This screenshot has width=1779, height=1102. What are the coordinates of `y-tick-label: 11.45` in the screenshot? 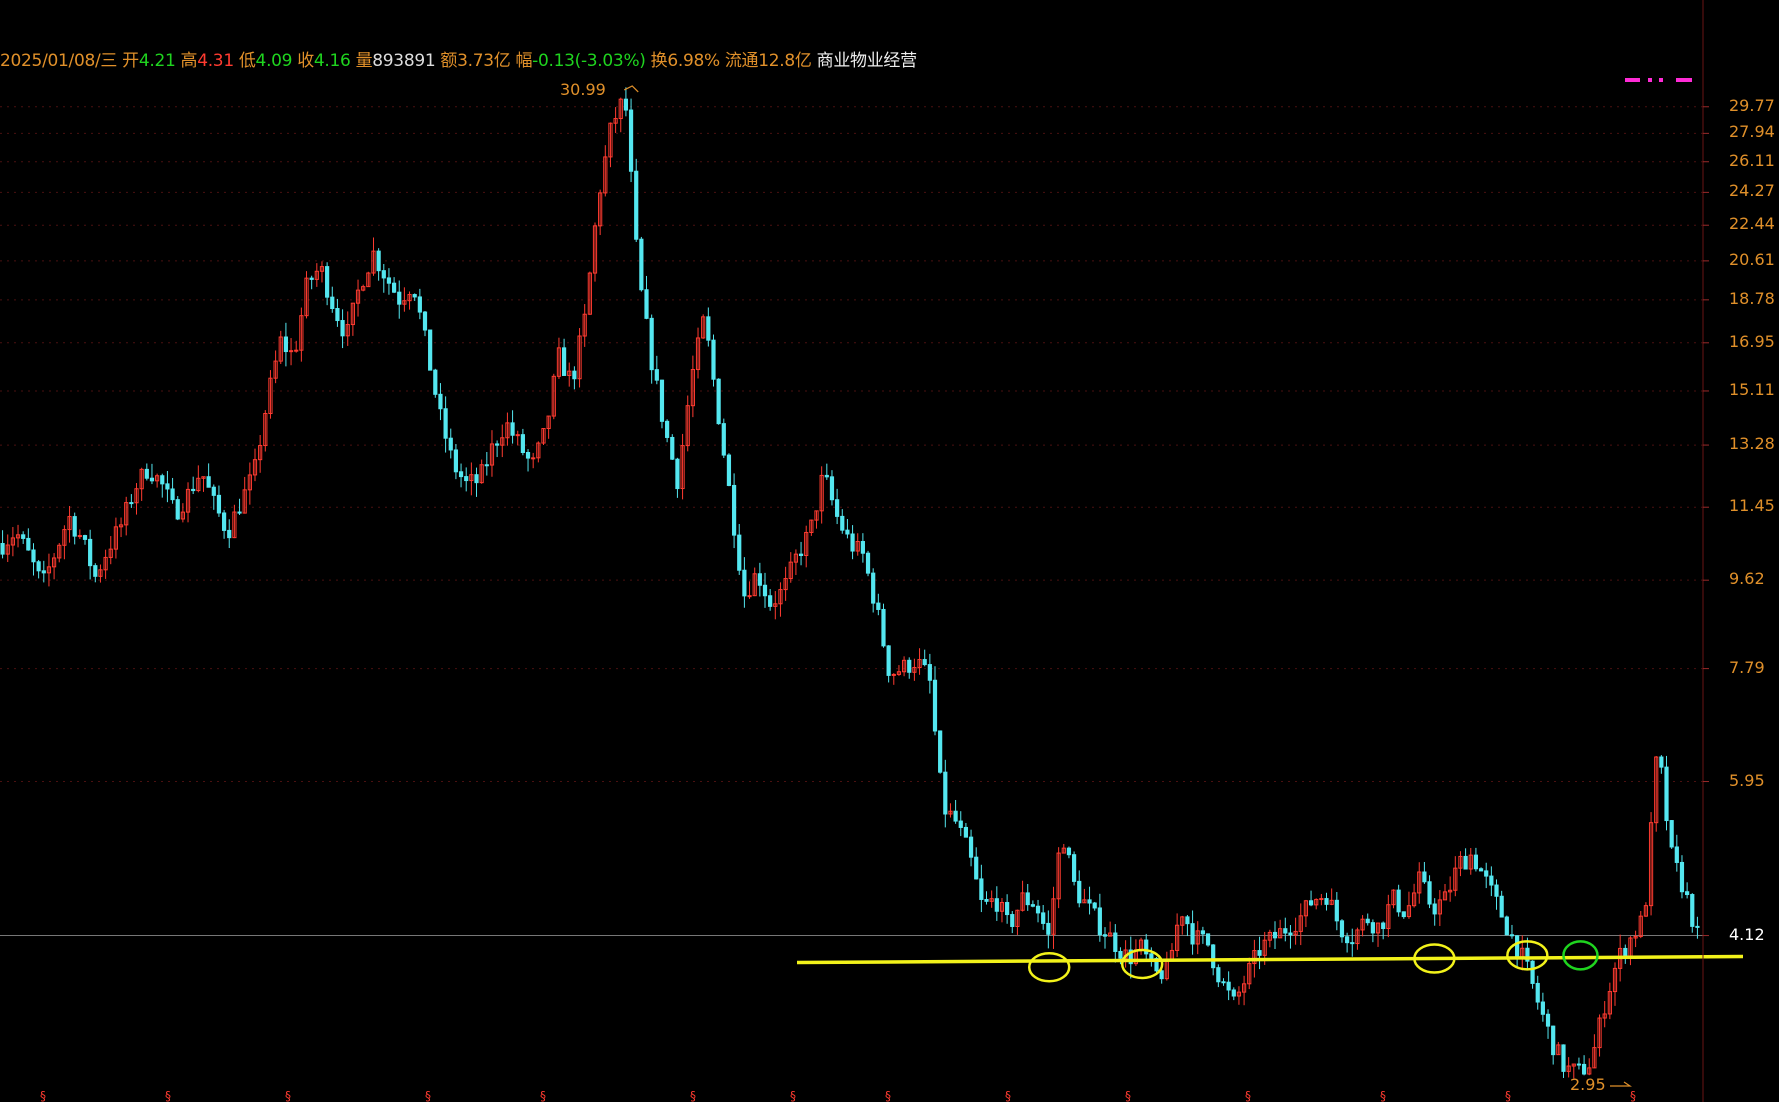 It's located at (1752, 506).